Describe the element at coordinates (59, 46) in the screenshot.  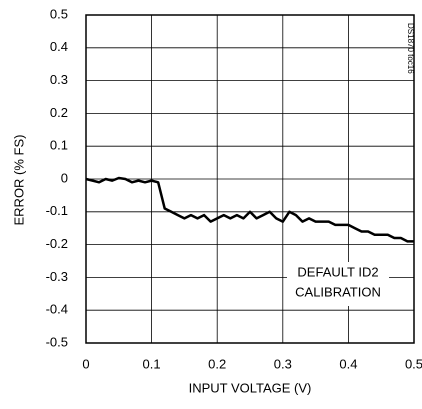
I see `y-tick-label: 0.4` at that location.